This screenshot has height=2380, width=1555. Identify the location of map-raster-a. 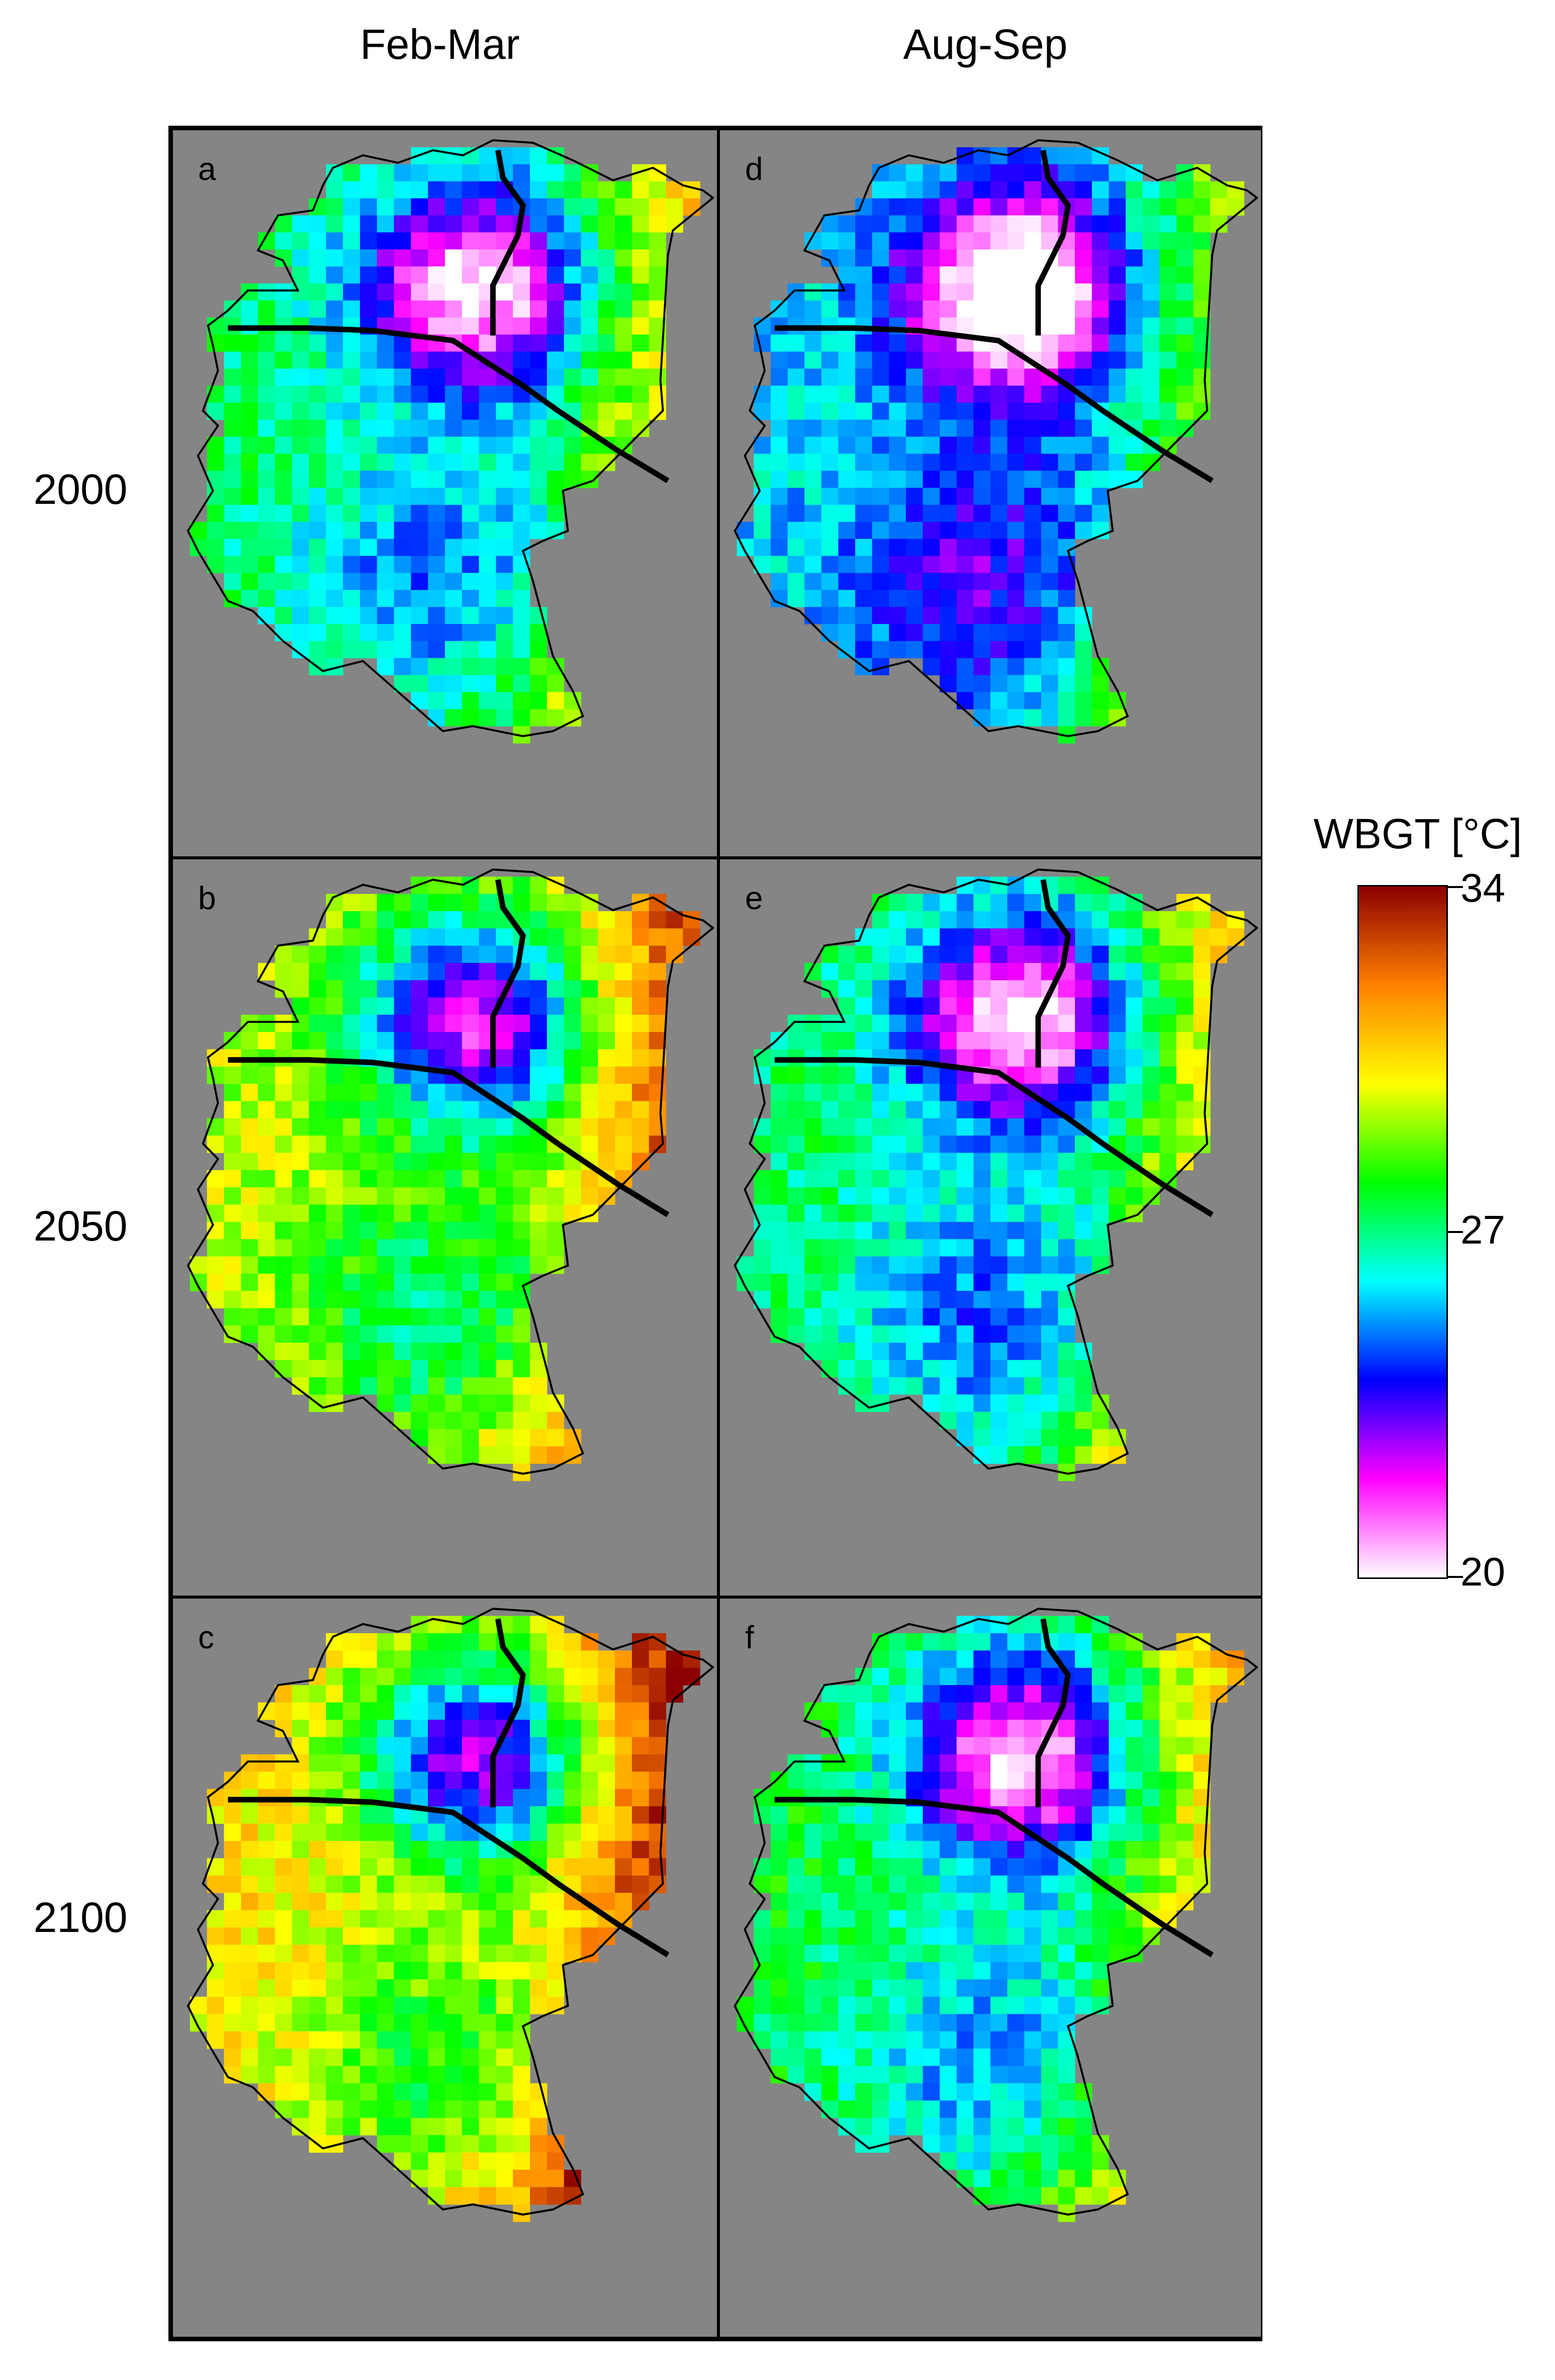
(451, 441).